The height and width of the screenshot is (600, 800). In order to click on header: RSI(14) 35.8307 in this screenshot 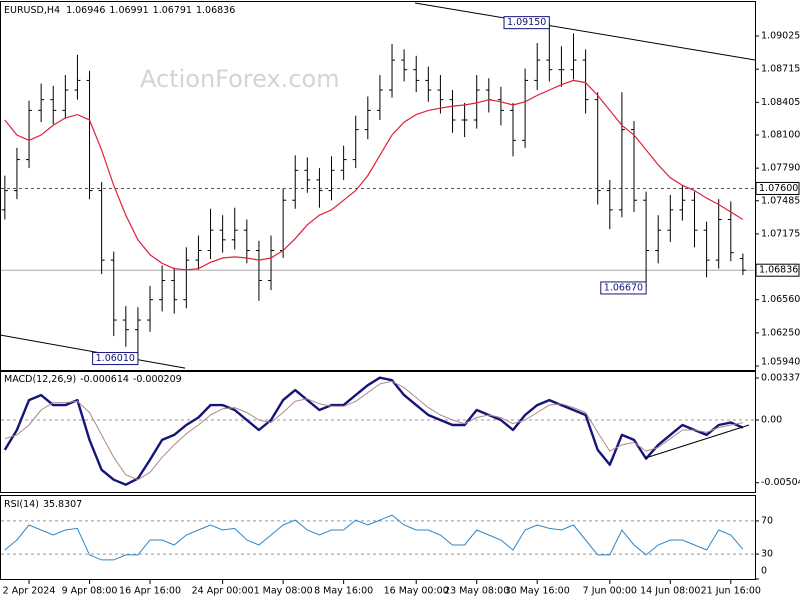, I will do `click(43, 504)`.